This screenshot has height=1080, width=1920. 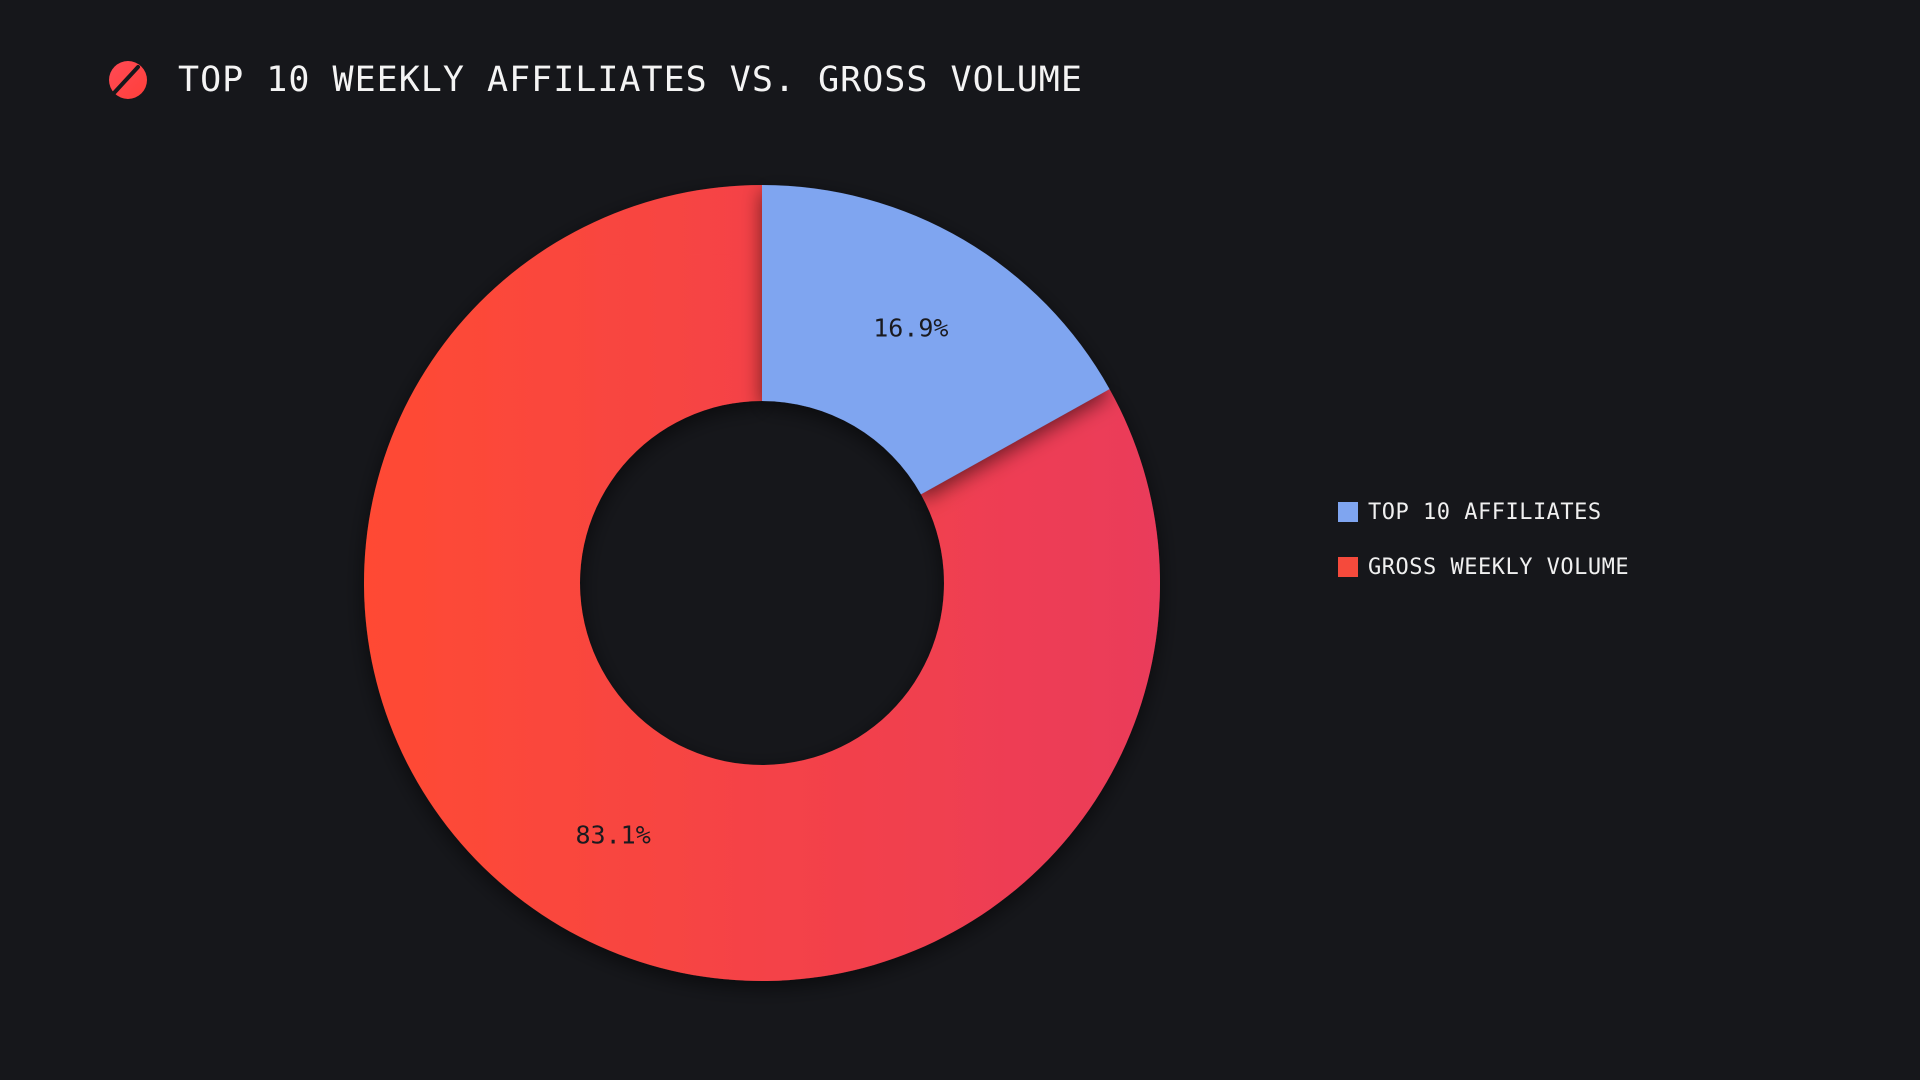 I want to click on data-label-gross-volume: 83.1%, so click(x=613, y=835).